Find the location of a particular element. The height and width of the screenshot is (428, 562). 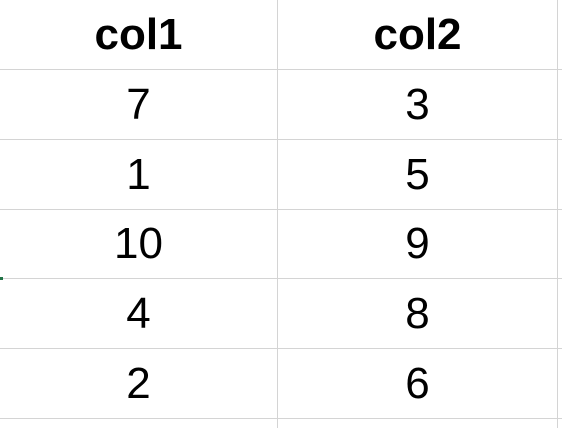

table-cell: 8 is located at coordinates (417, 313).